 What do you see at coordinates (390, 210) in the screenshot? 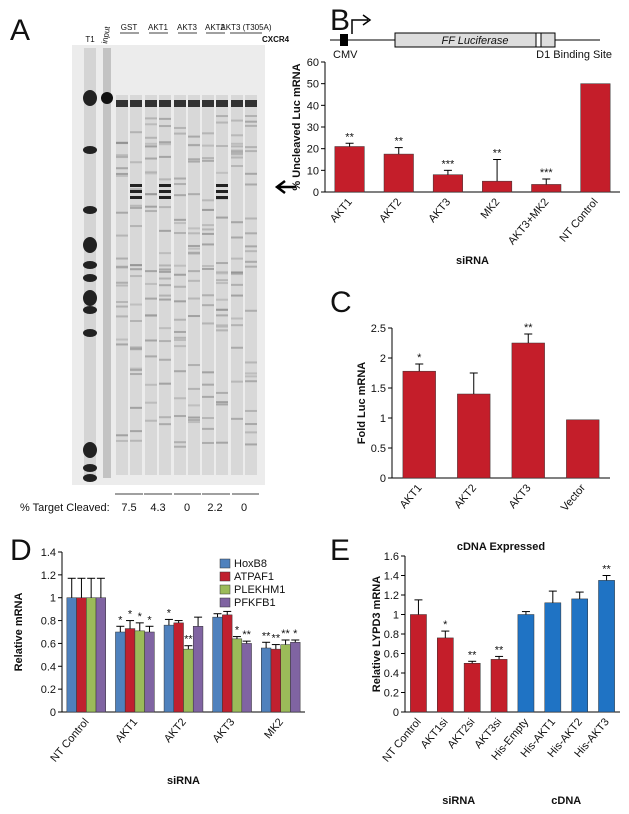
I see `x-tick-label: AKT2` at bounding box center [390, 210].